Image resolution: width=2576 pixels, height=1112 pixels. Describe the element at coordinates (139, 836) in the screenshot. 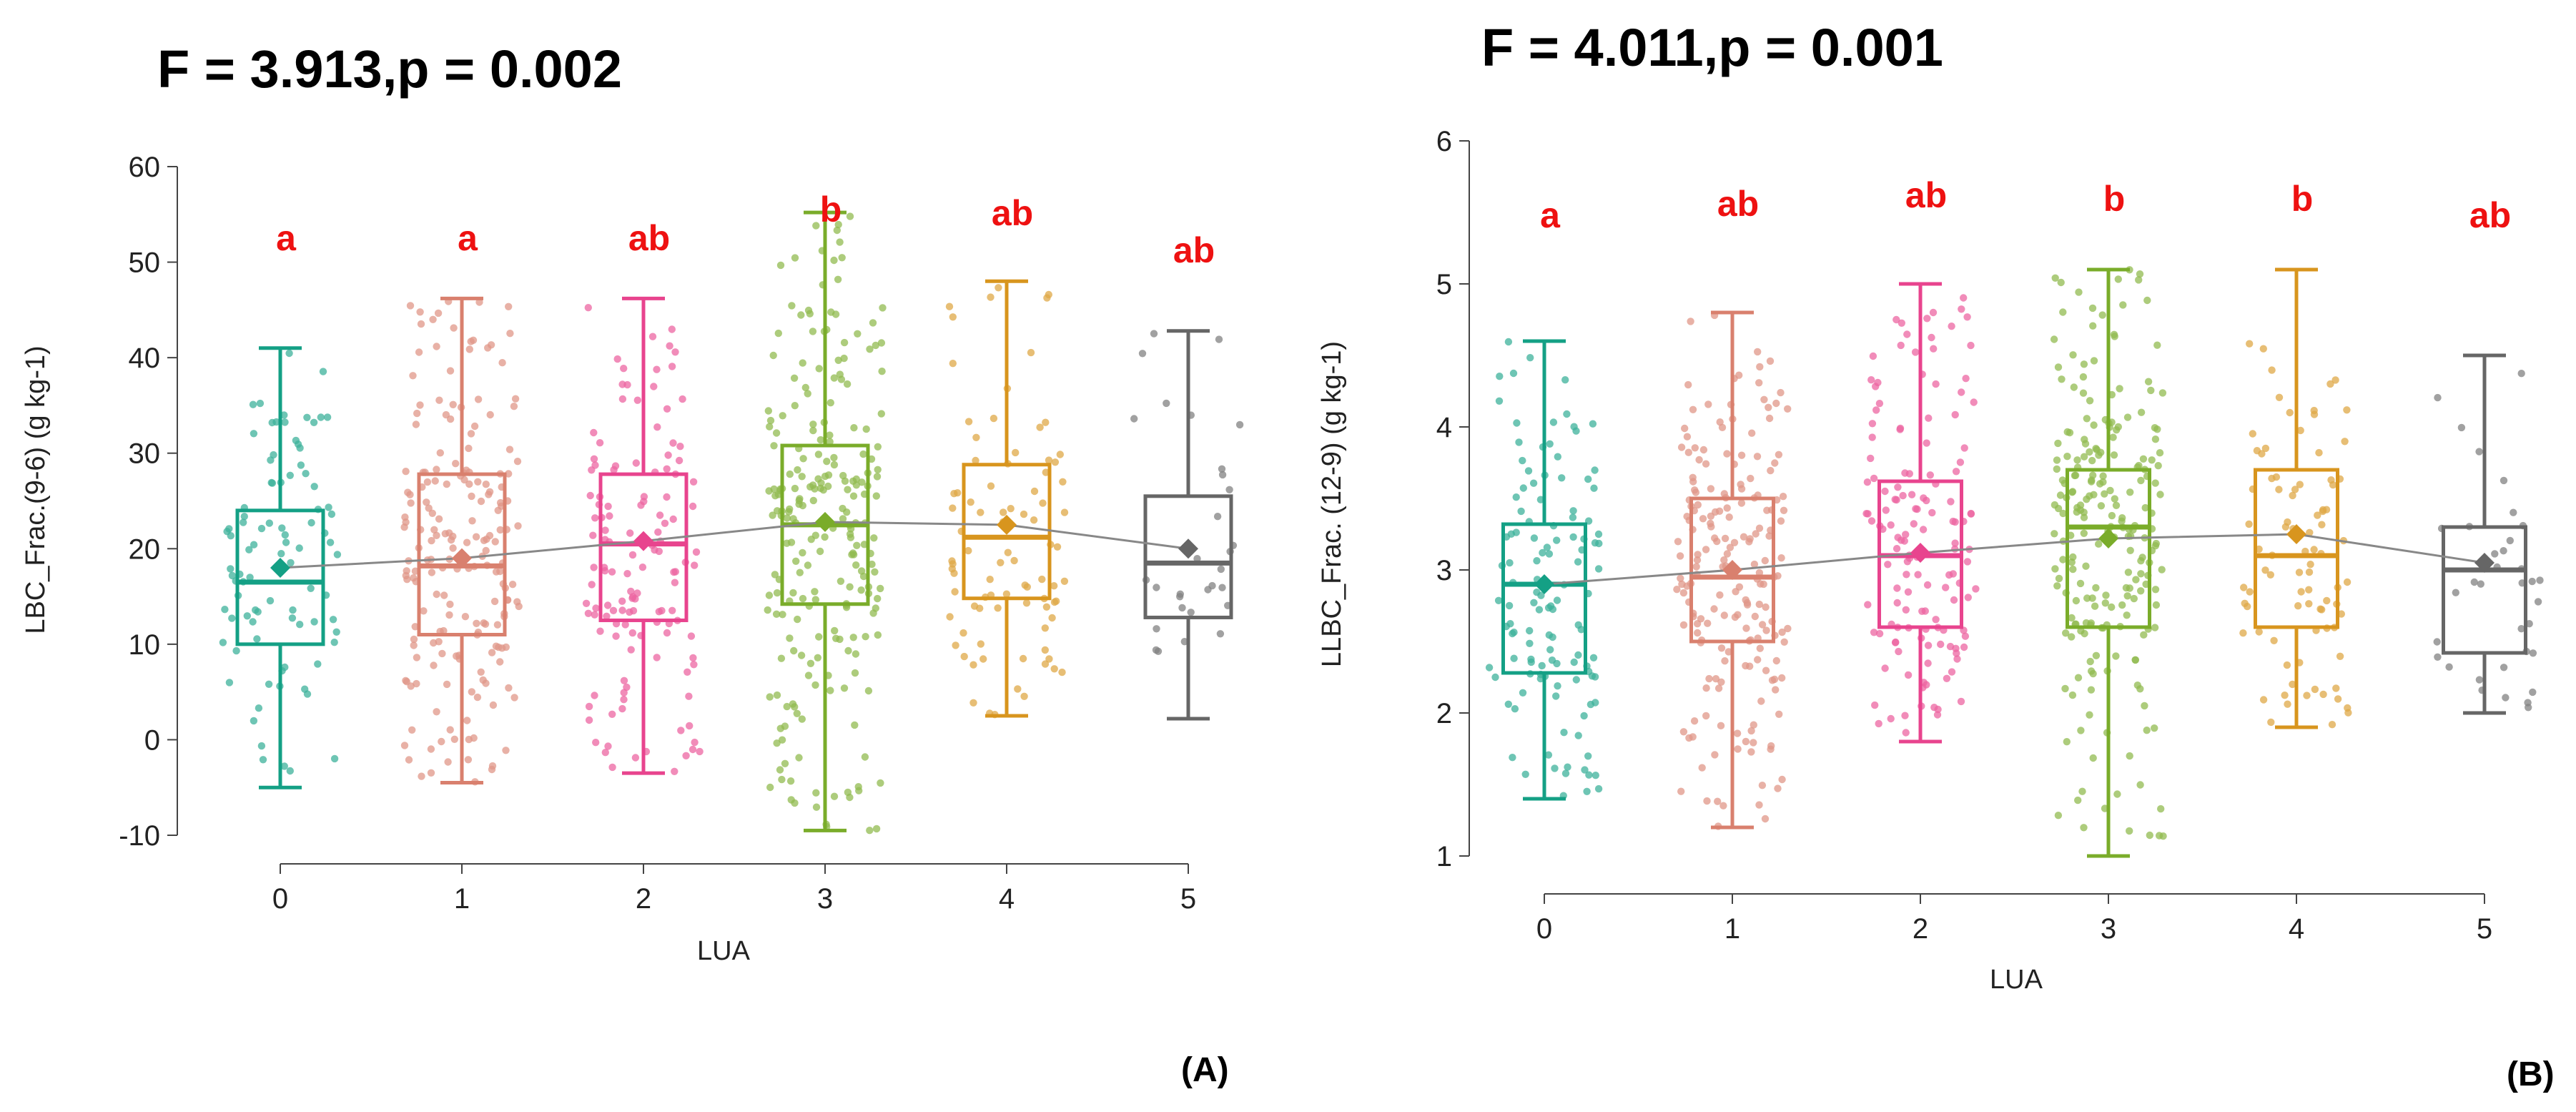

I see `panel-a-y-tick-label: -10` at that location.